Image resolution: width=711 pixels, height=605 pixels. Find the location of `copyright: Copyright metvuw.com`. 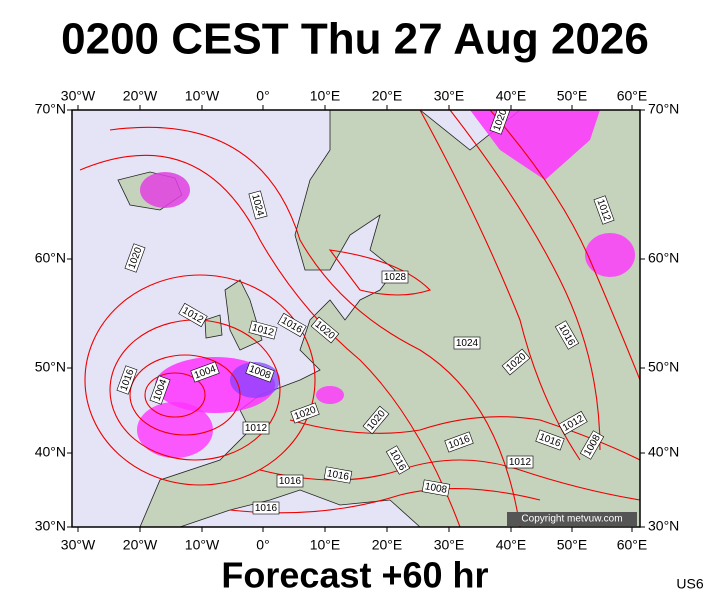

copyright: Copyright metvuw.com is located at coordinates (571, 519).